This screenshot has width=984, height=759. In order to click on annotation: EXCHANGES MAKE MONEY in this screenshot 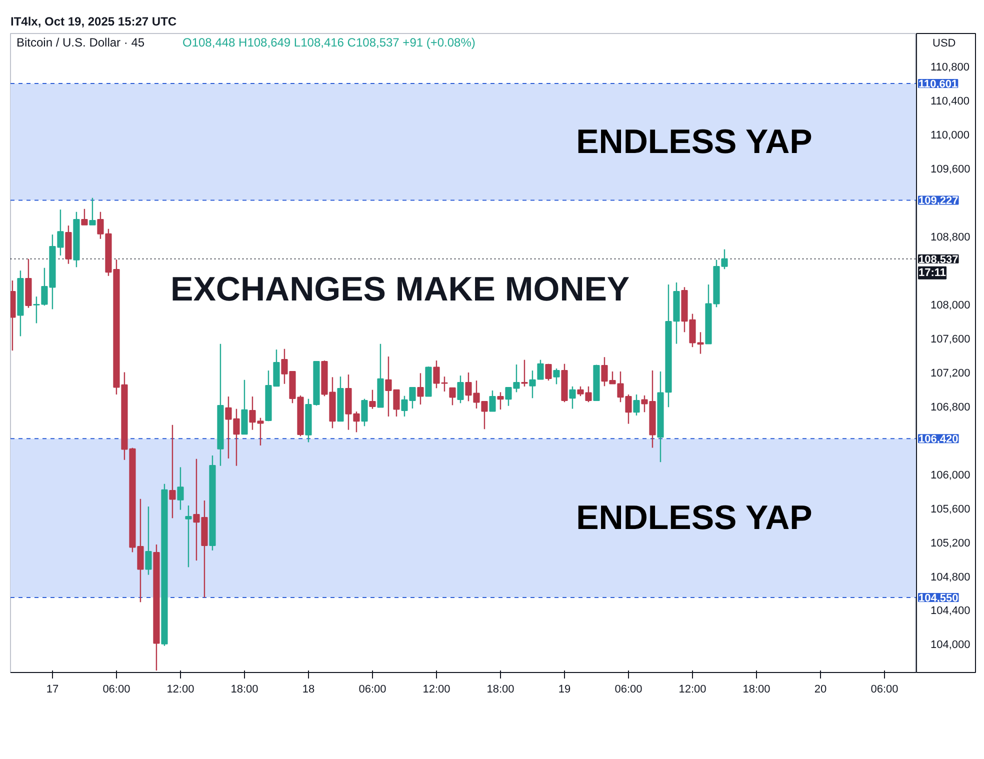, I will do `click(400, 289)`.